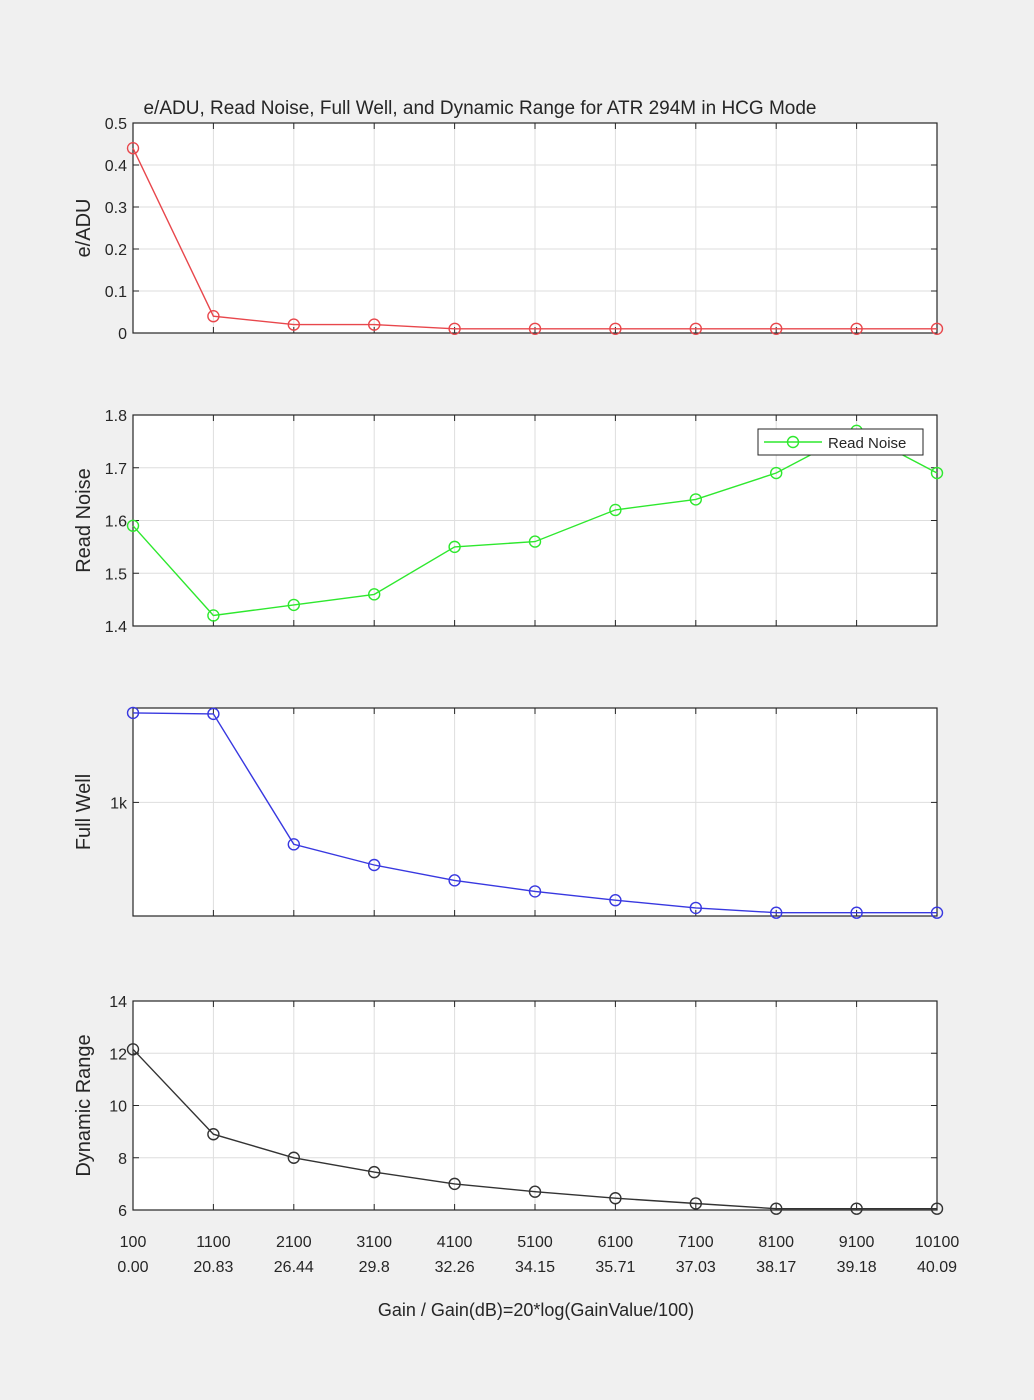 This screenshot has width=1034, height=1400. I want to click on x-tick-label-db: 32.26, so click(455, 1267).